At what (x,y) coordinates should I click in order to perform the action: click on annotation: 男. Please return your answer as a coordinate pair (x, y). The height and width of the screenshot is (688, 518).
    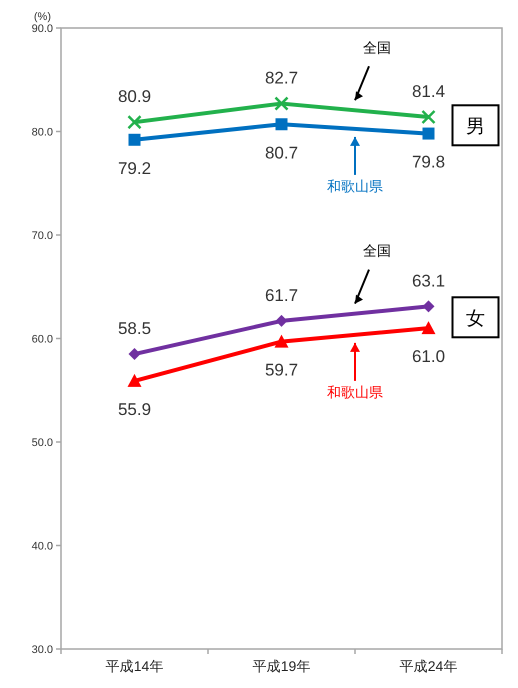
    Looking at the image, I should click on (475, 127).